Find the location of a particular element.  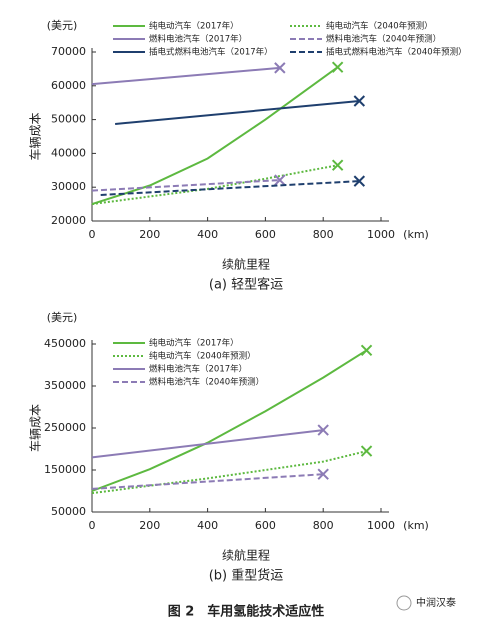

y-tick-label: 250000 is located at coordinates (65, 427).